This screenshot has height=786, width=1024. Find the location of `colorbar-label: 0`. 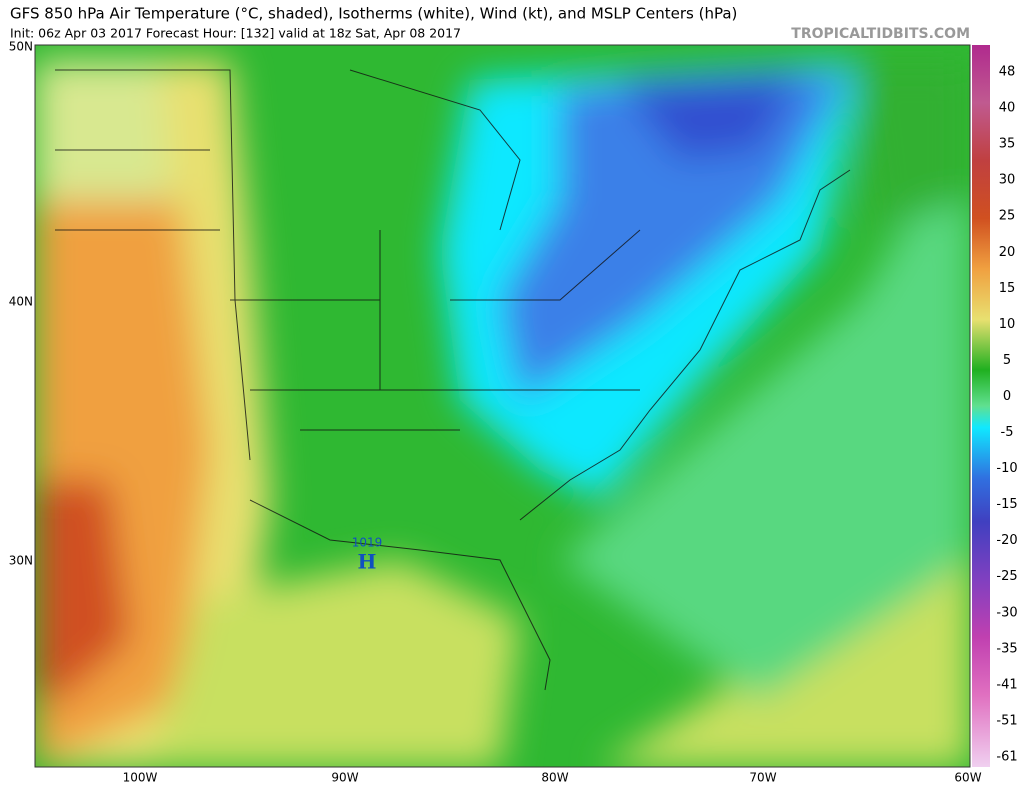

colorbar-label: 0 is located at coordinates (1007, 396).